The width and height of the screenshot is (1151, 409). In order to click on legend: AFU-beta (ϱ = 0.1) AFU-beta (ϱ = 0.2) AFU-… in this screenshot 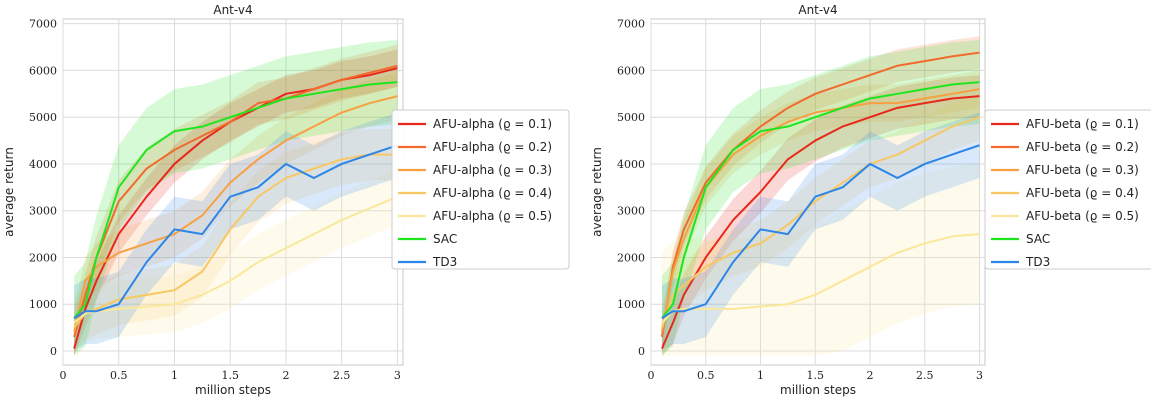, I will do `click(1067, 189)`.